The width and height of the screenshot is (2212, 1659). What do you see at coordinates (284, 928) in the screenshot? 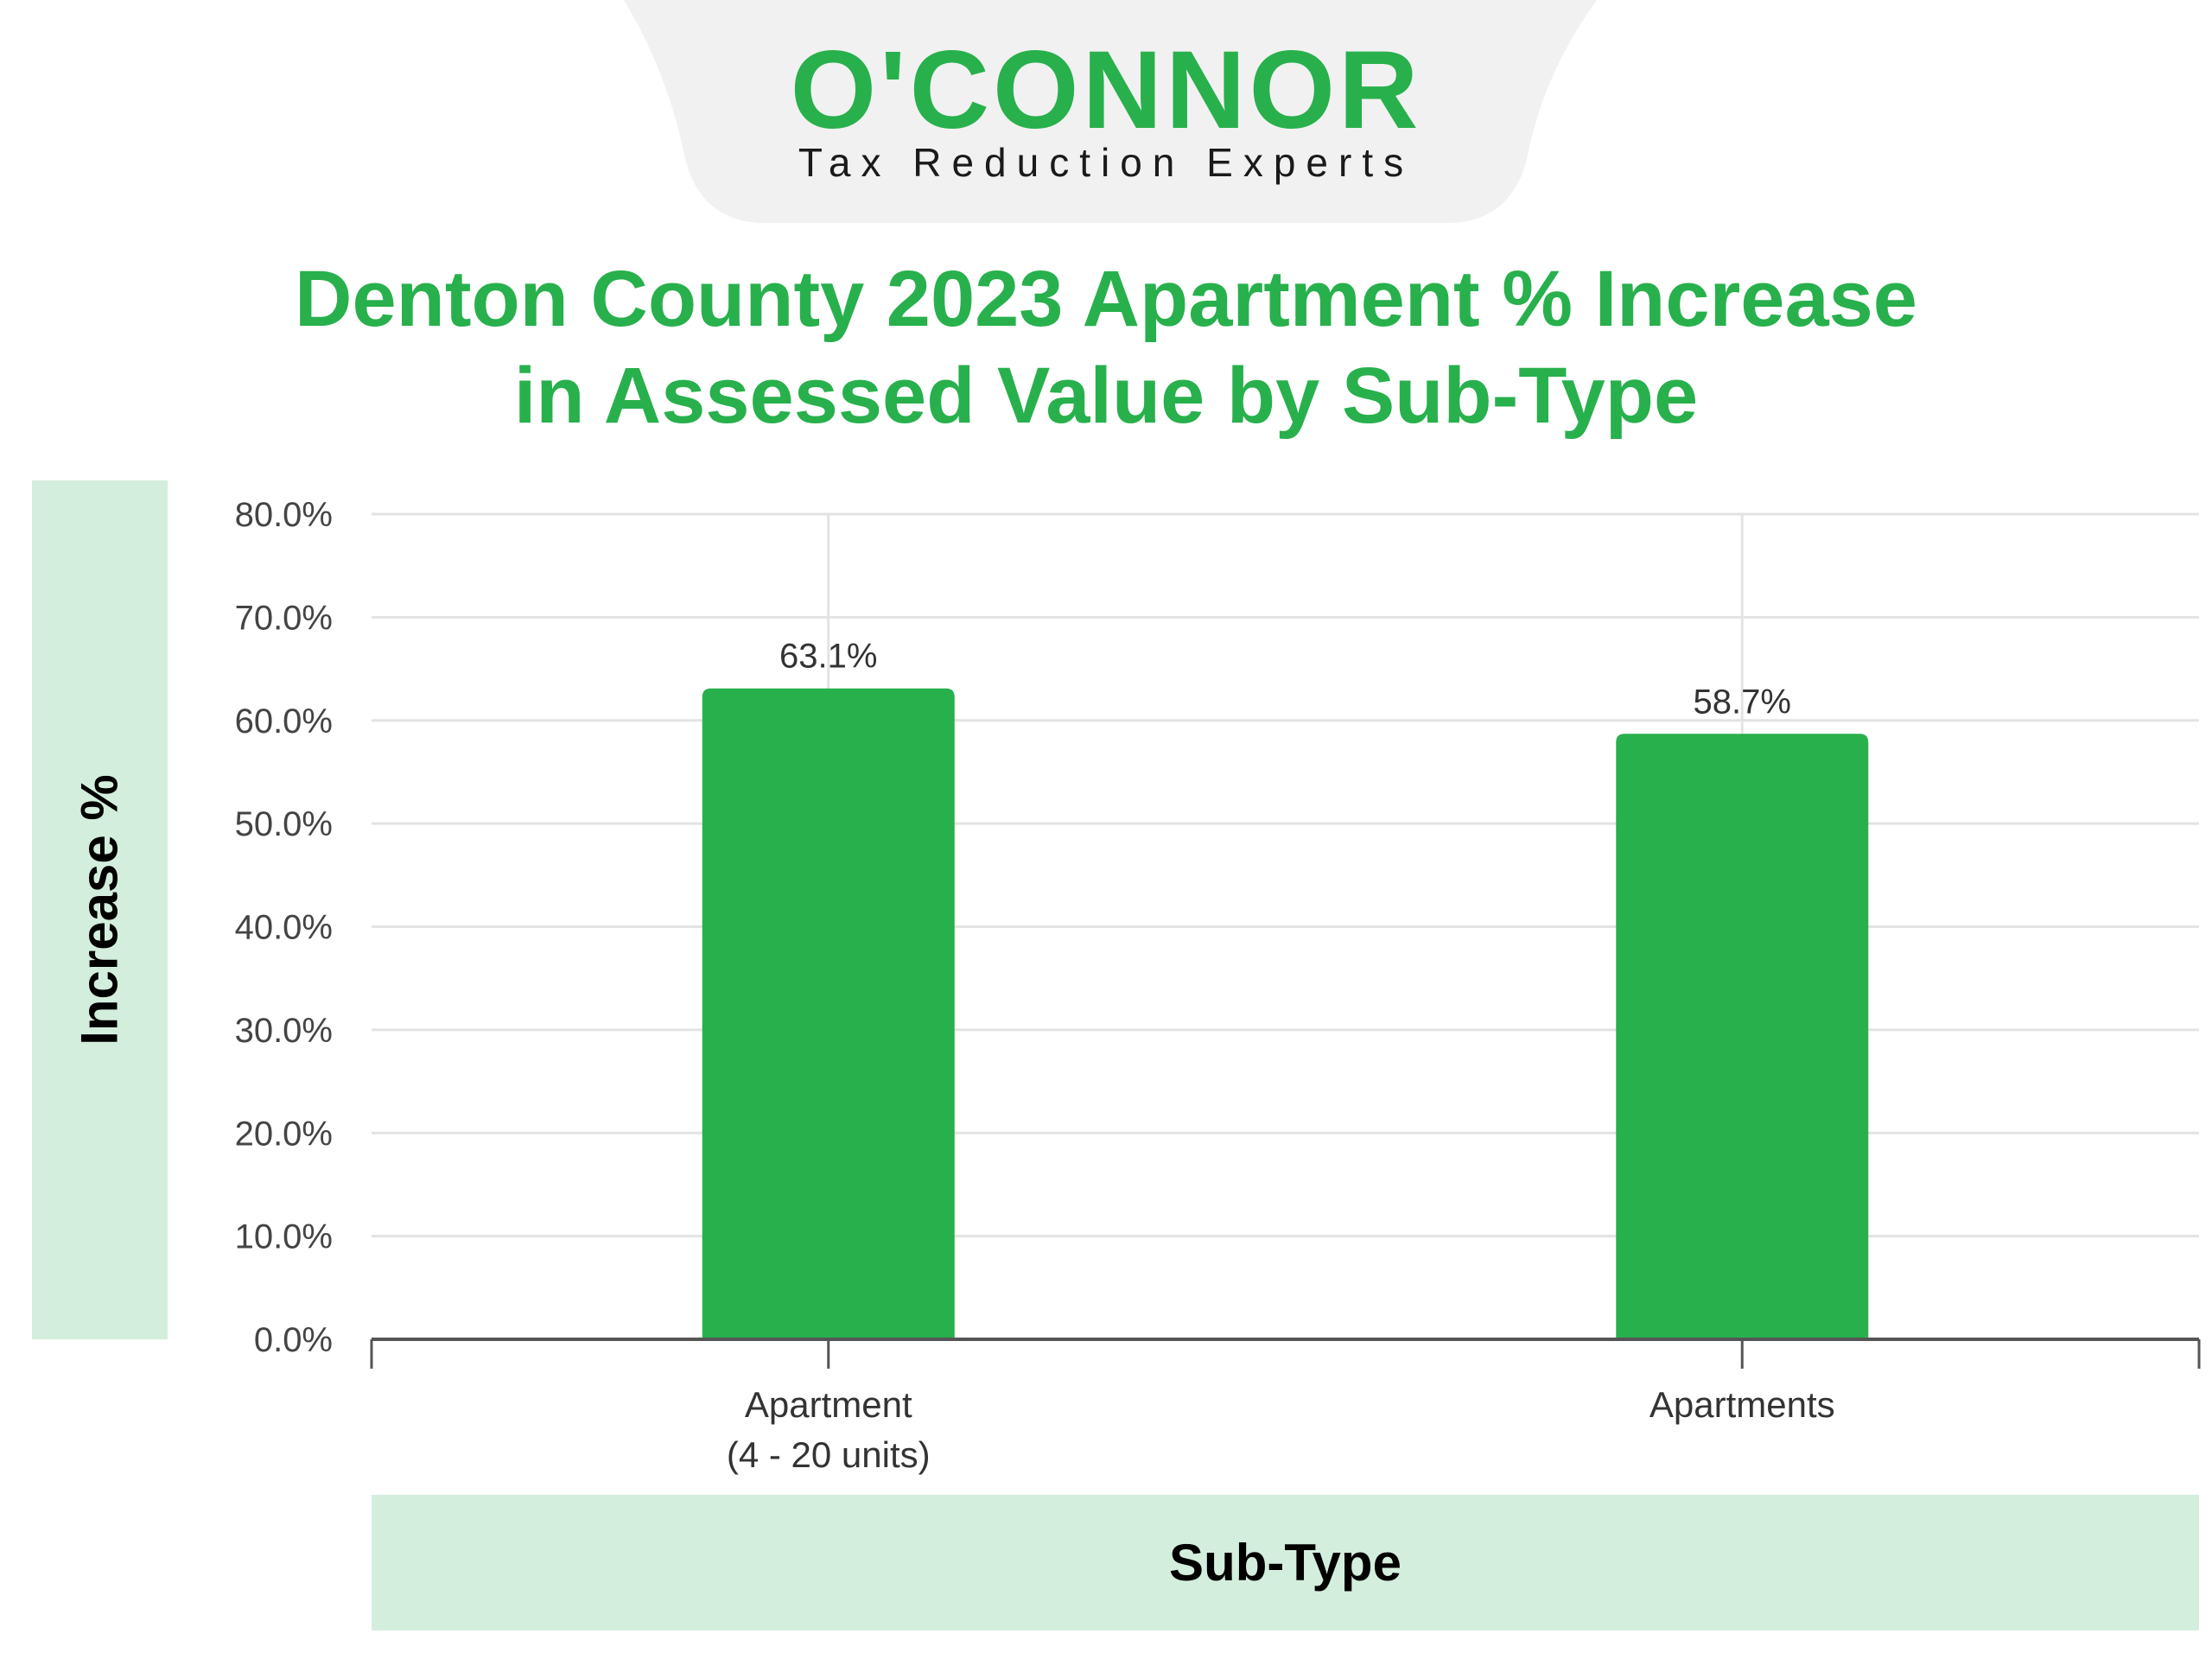
I see `y-tick-label: 40.0%` at bounding box center [284, 928].